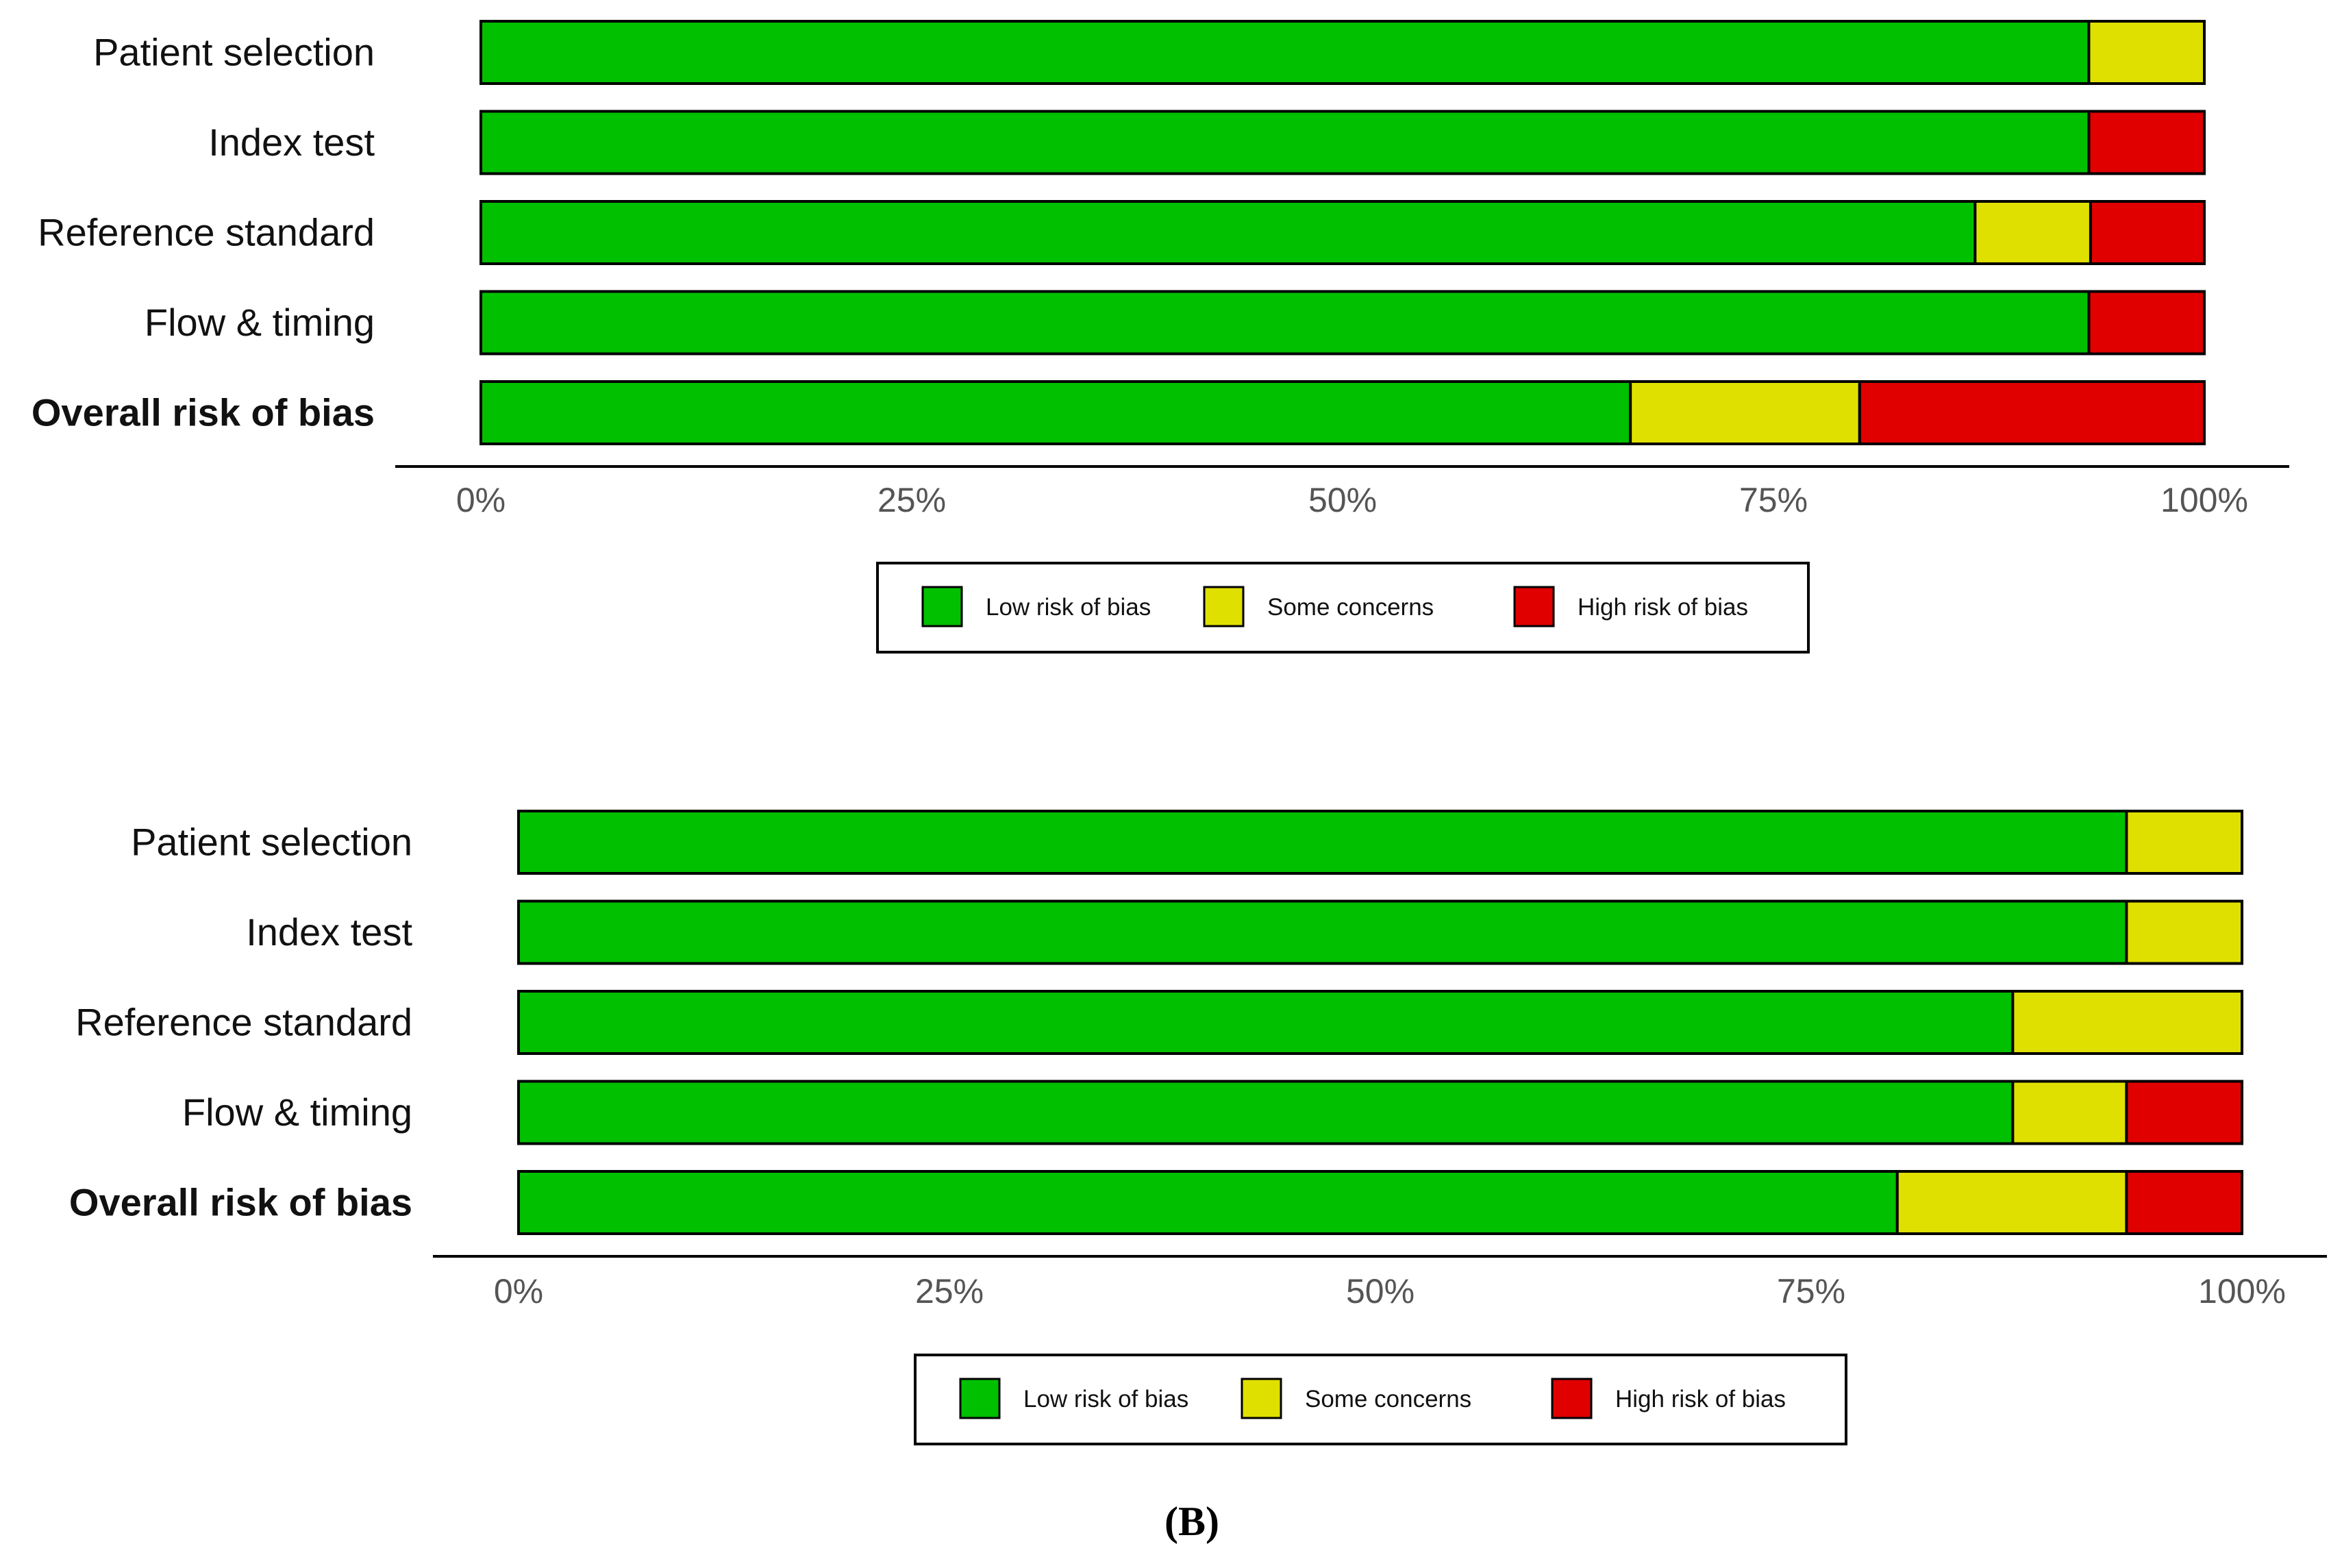 The width and height of the screenshot is (2342, 1568). Describe the element at coordinates (1191, 1521) in the screenshot. I see `panel-caption: (B)` at that location.